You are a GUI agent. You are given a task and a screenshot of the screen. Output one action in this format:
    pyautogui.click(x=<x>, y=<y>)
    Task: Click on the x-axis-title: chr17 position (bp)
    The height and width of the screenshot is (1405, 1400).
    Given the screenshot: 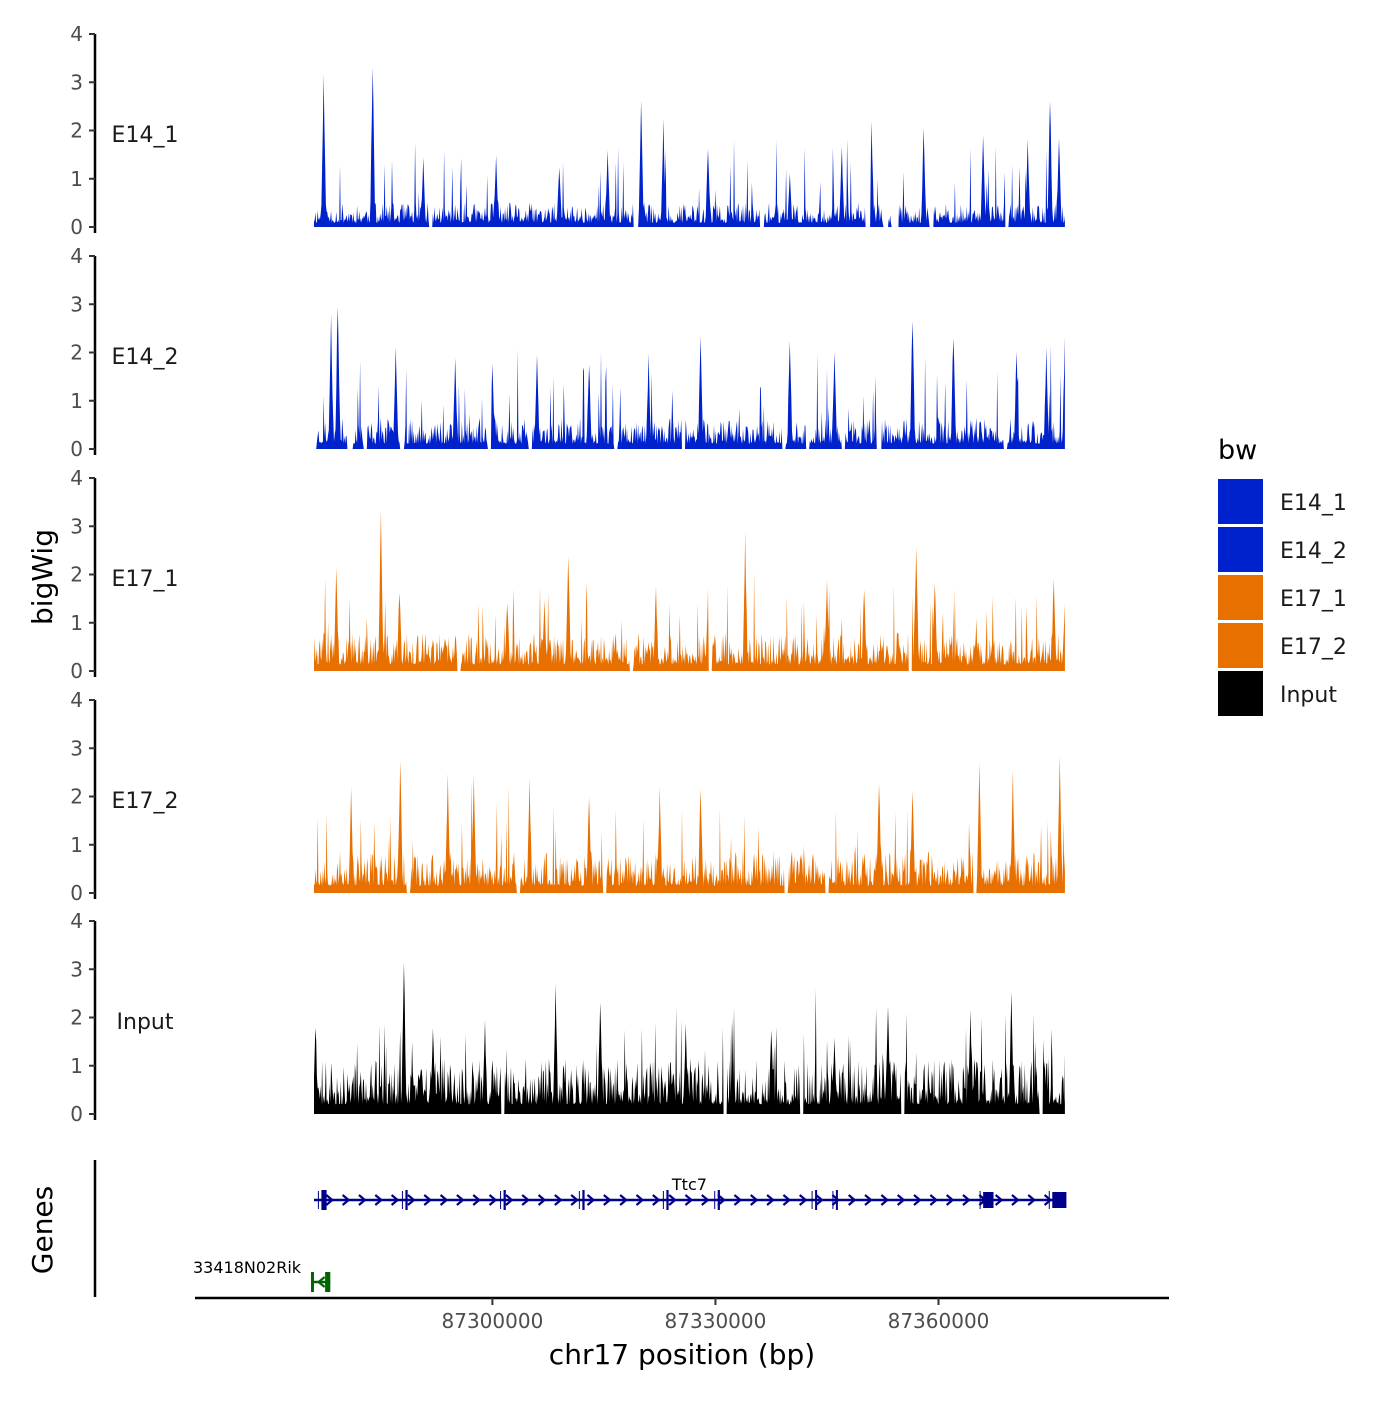 What is the action you would take?
    pyautogui.click(x=682, y=1354)
    